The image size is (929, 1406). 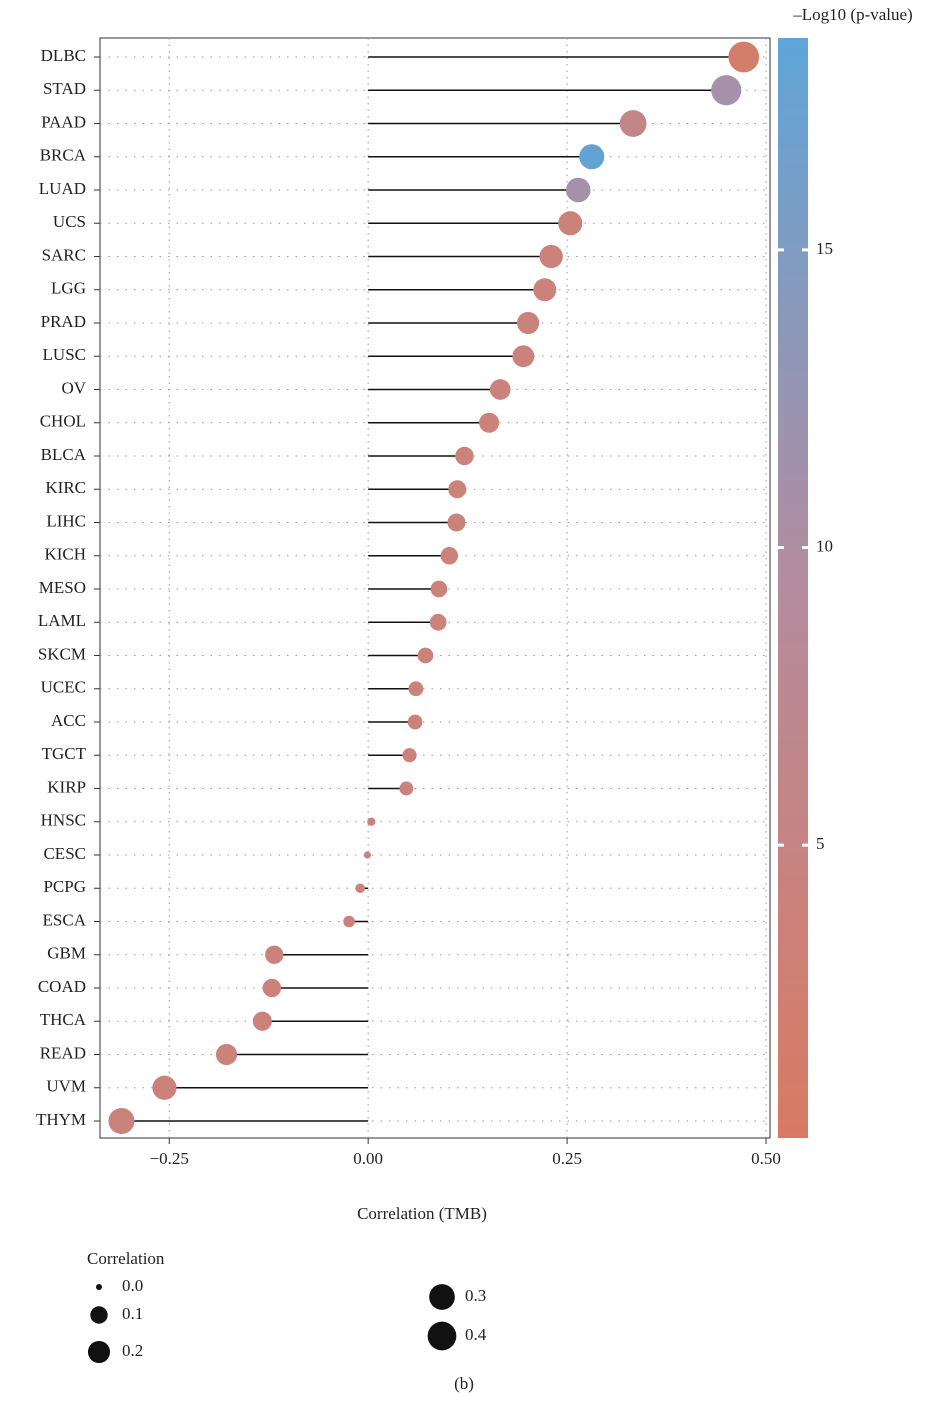 I want to click on y-tick-label: PAAD, so click(x=63, y=121).